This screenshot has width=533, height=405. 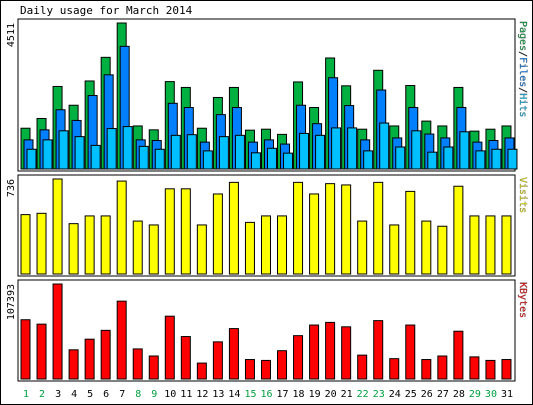 I want to click on x-tick-label-30: 30, so click(x=491, y=394).